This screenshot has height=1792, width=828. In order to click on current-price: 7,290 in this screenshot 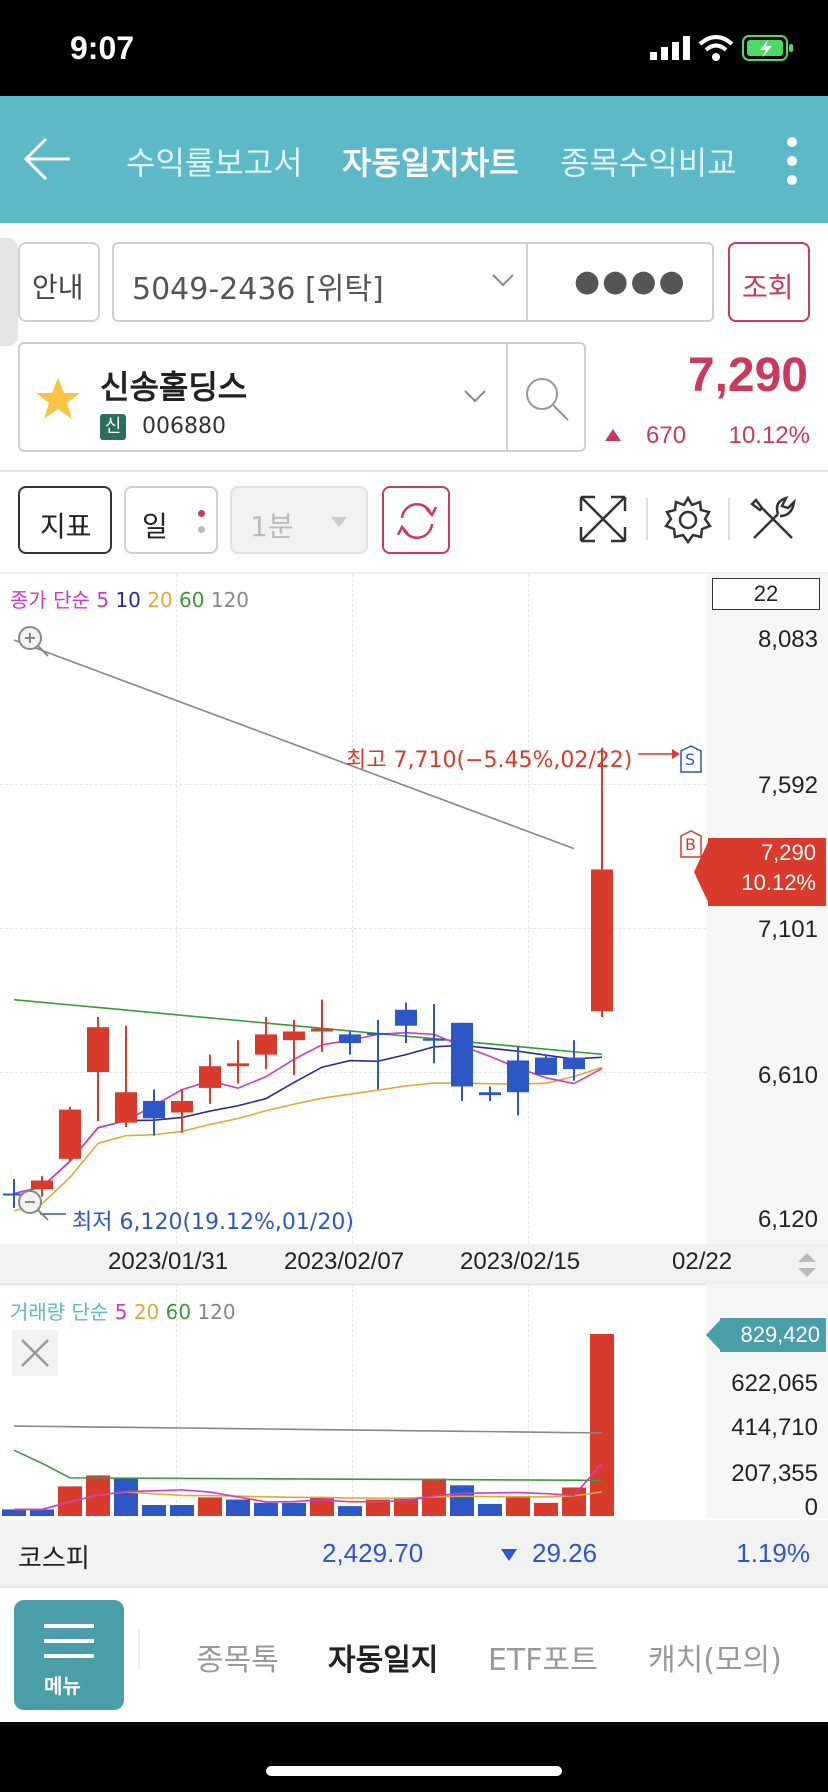, I will do `click(788, 852)`.